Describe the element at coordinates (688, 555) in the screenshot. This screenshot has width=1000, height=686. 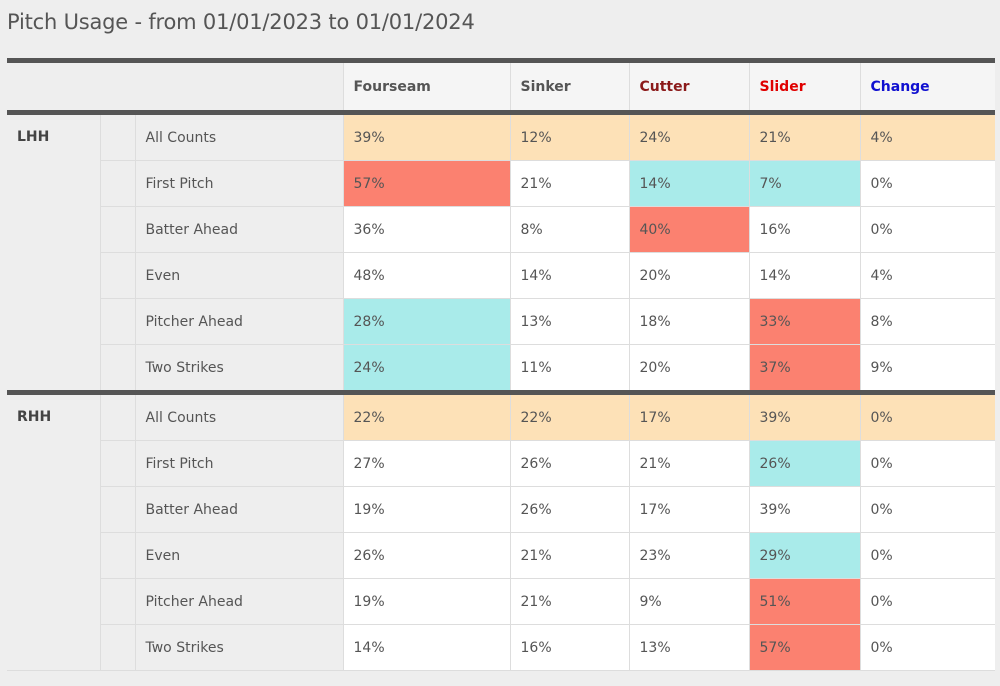
I see `usage-cell-cutter: 23%` at that location.